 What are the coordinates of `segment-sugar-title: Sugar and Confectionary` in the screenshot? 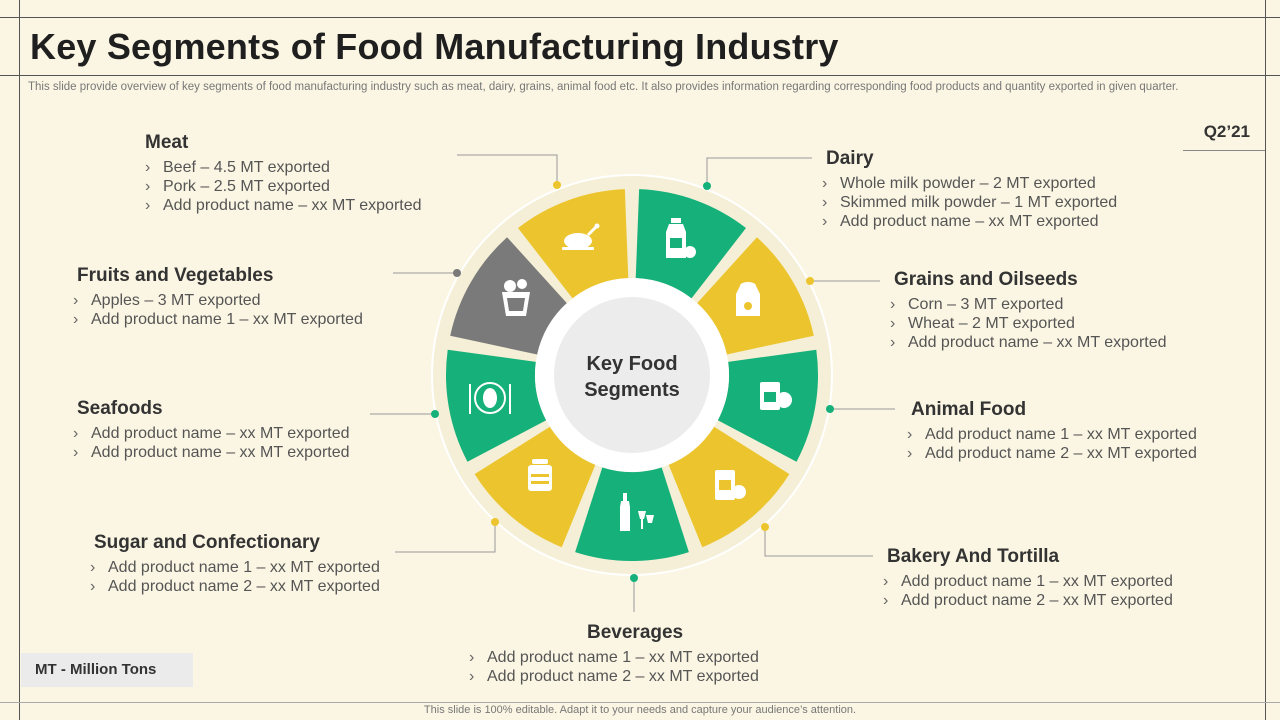 It's located at (207, 542).